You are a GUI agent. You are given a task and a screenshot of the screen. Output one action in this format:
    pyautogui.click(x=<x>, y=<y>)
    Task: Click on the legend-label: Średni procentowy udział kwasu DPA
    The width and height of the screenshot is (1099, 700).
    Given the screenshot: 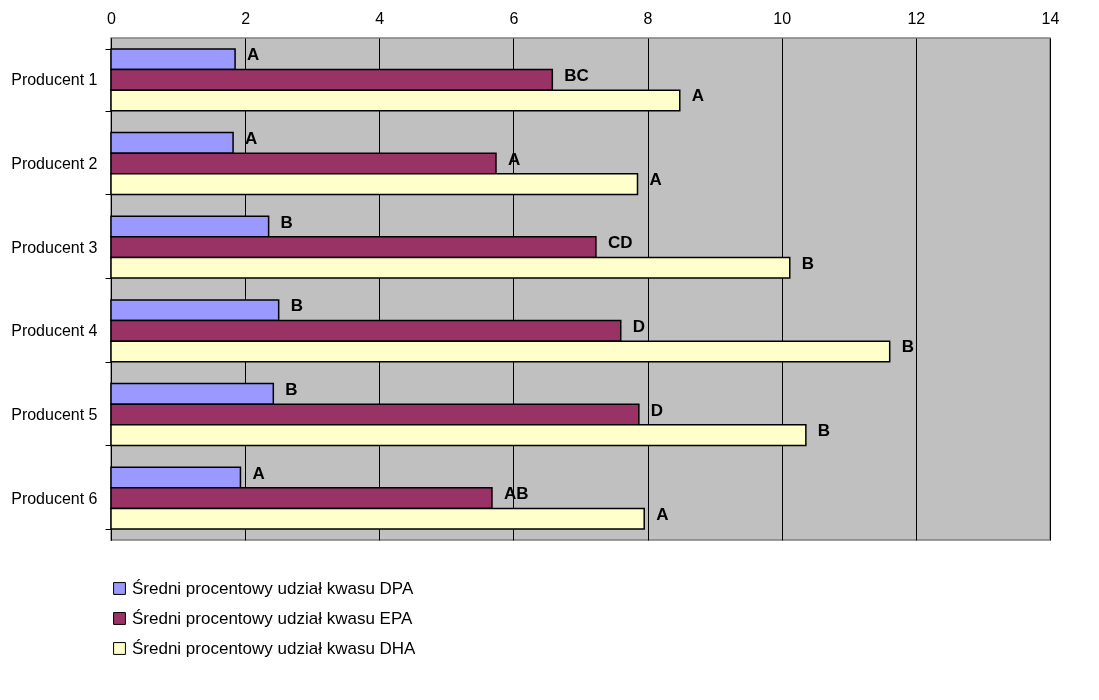 What is the action you would take?
    pyautogui.click(x=273, y=588)
    